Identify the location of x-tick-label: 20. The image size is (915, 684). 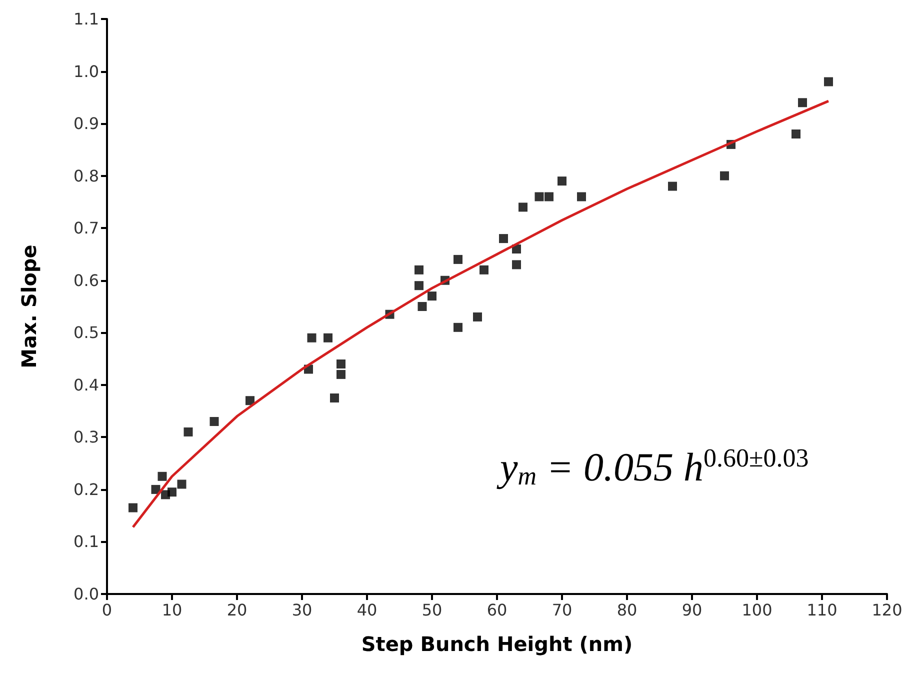
(237, 610).